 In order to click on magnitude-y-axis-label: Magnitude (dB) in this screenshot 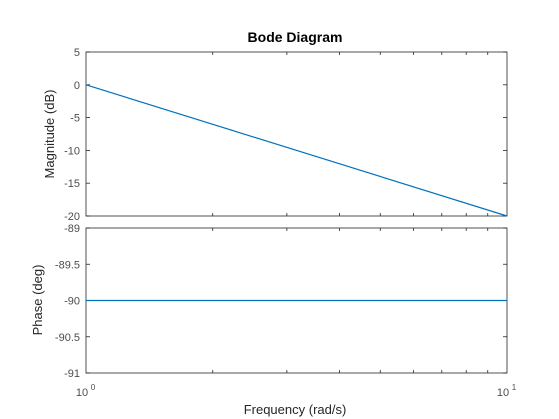, I will do `click(49, 134)`.